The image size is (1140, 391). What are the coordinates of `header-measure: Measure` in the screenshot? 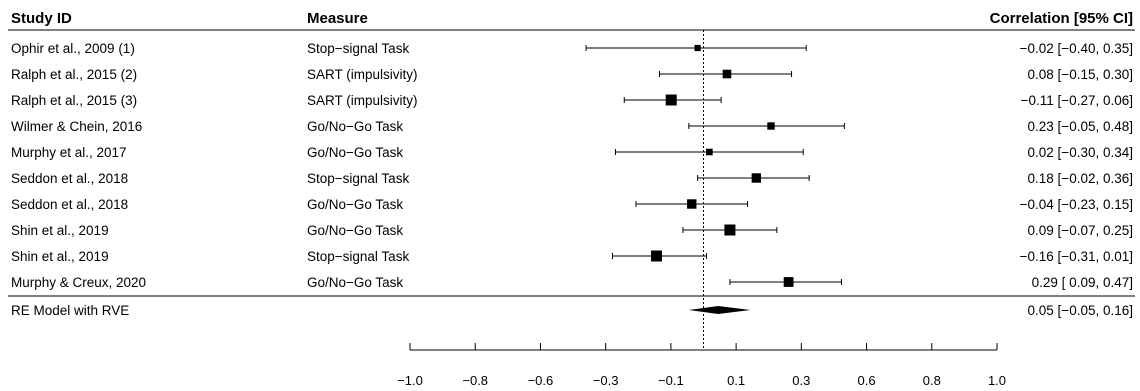 It's located at (337, 18).